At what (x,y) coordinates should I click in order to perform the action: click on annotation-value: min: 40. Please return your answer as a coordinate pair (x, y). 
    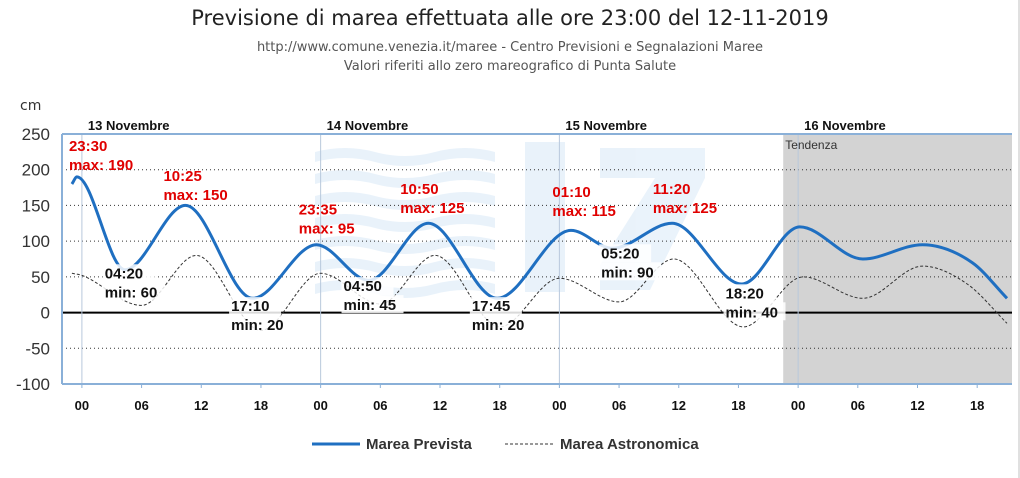
    Looking at the image, I should click on (752, 312).